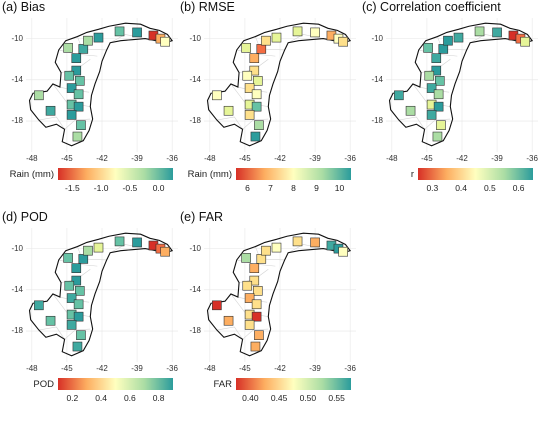  What do you see at coordinates (431, 7) in the screenshot?
I see `panel-title: (c) Correlation coefficient` at bounding box center [431, 7].